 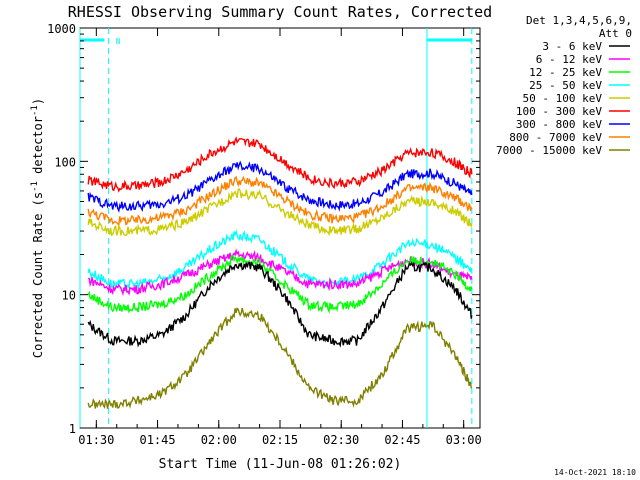 I want to click on series-line-12-25keV, so click(x=280, y=284).